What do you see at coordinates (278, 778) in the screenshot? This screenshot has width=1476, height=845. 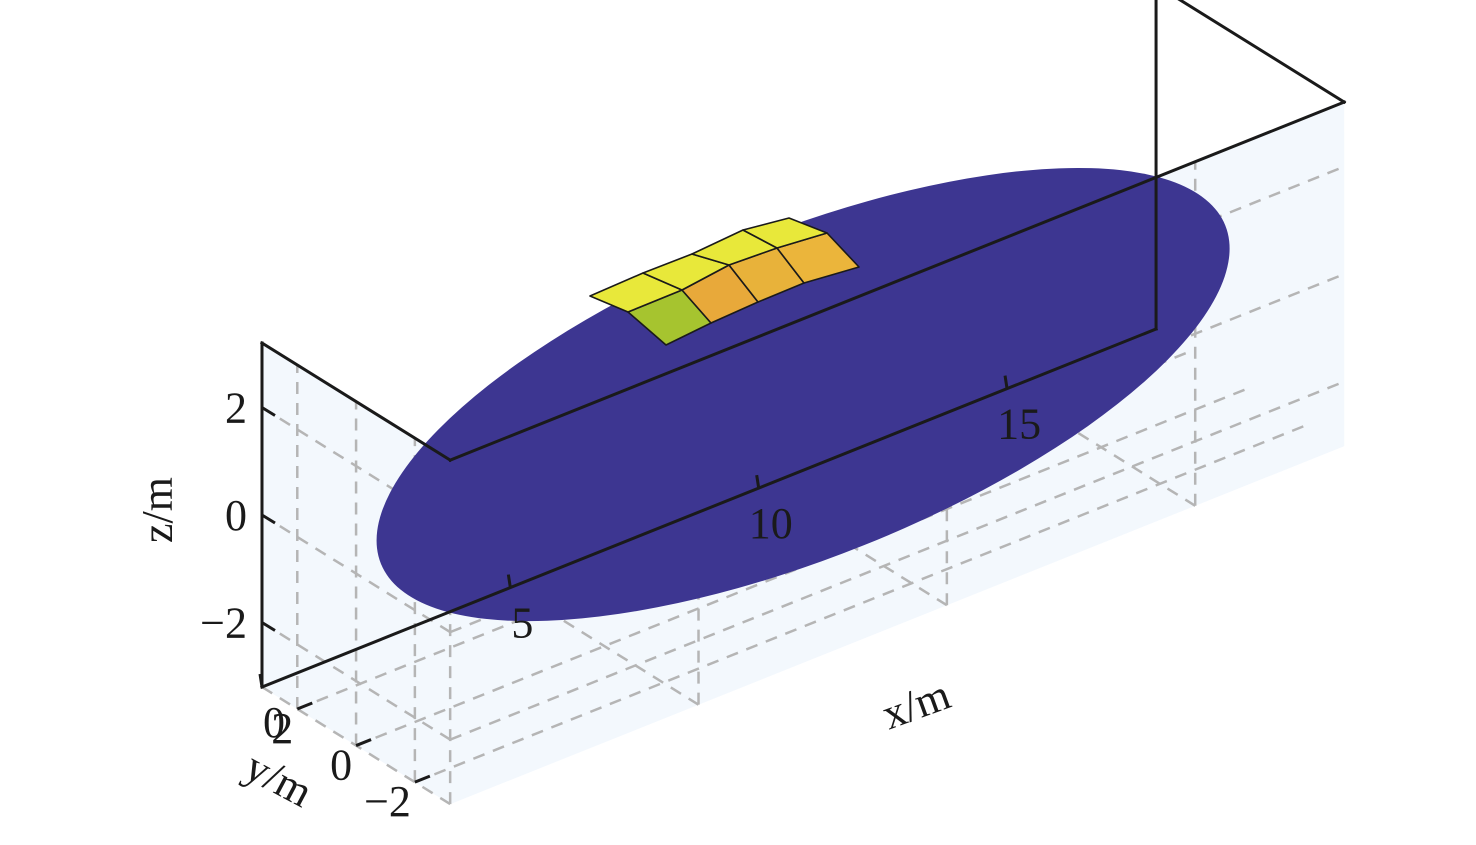 I see `y-axis-title: y/m` at bounding box center [278, 778].